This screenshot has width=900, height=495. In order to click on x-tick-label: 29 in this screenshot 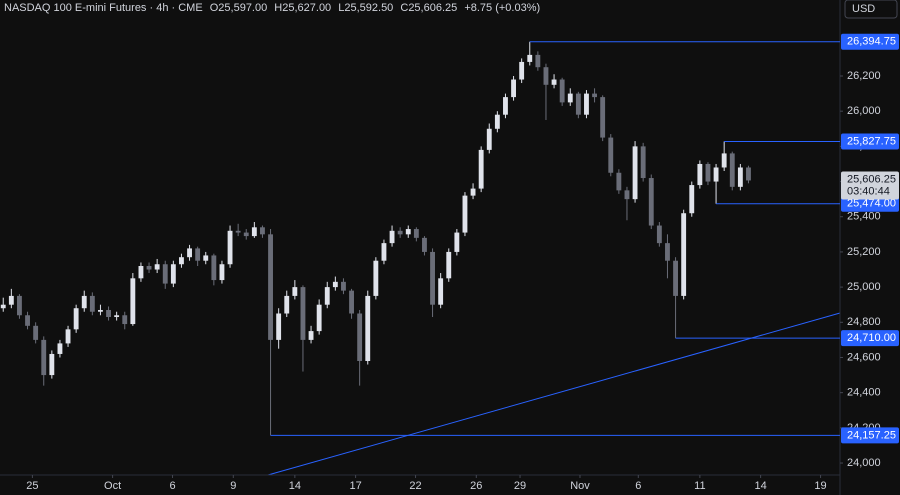, I will do `click(520, 486)`.